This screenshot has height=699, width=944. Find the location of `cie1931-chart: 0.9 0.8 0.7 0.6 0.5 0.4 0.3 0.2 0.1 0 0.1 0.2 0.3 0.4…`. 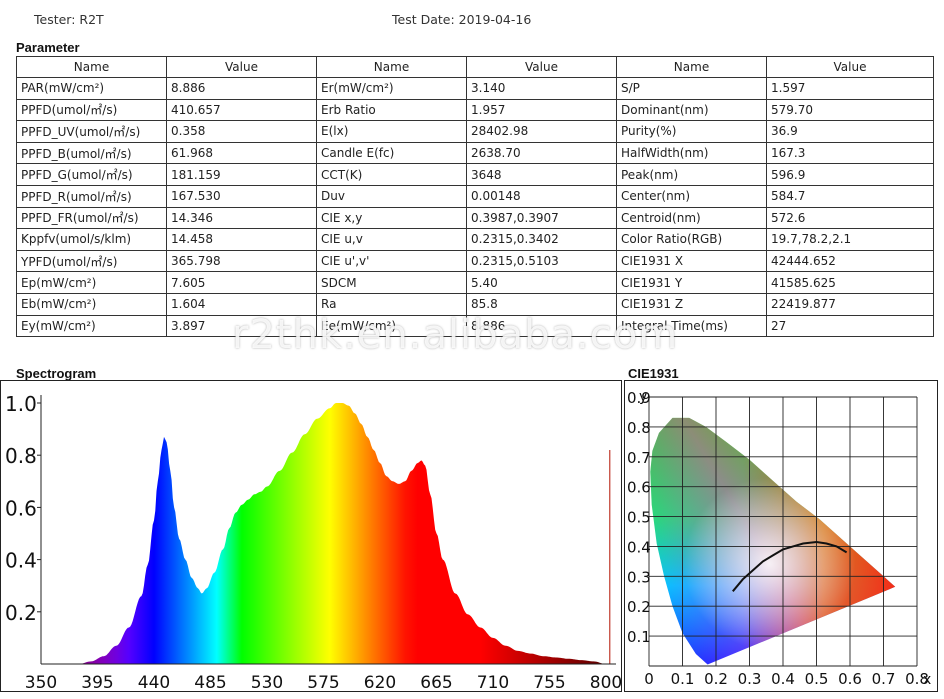

cie1931-chart: 0.9 0.8 0.7 0.6 0.5 0.4 0.3 0.2 0.1 0 0.1 0.2 0.3 0.4… is located at coordinates (779, 538).